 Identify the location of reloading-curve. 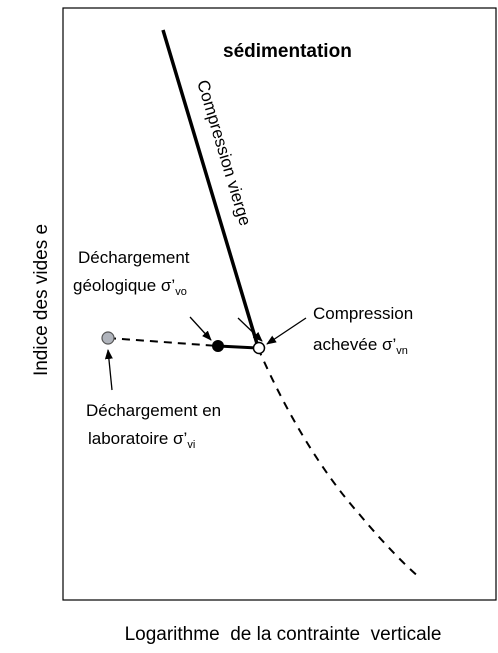
(339, 463).